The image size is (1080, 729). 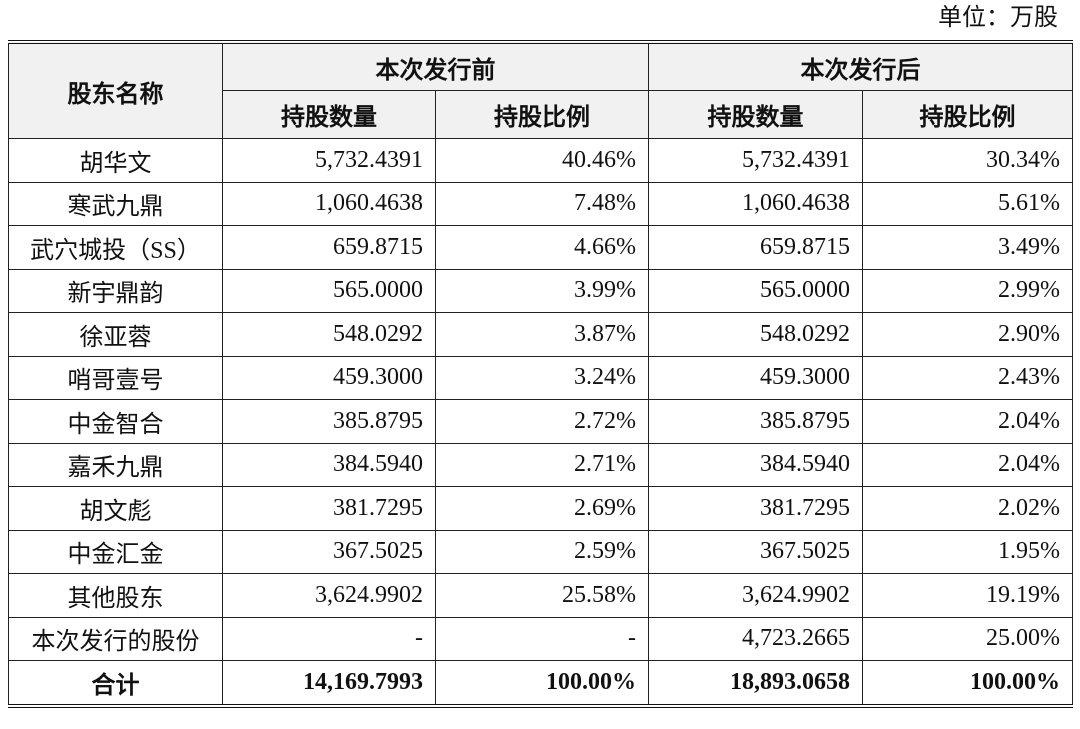 What do you see at coordinates (115, 203) in the screenshot?
I see `name-cell: 寒武九鼎` at bounding box center [115, 203].